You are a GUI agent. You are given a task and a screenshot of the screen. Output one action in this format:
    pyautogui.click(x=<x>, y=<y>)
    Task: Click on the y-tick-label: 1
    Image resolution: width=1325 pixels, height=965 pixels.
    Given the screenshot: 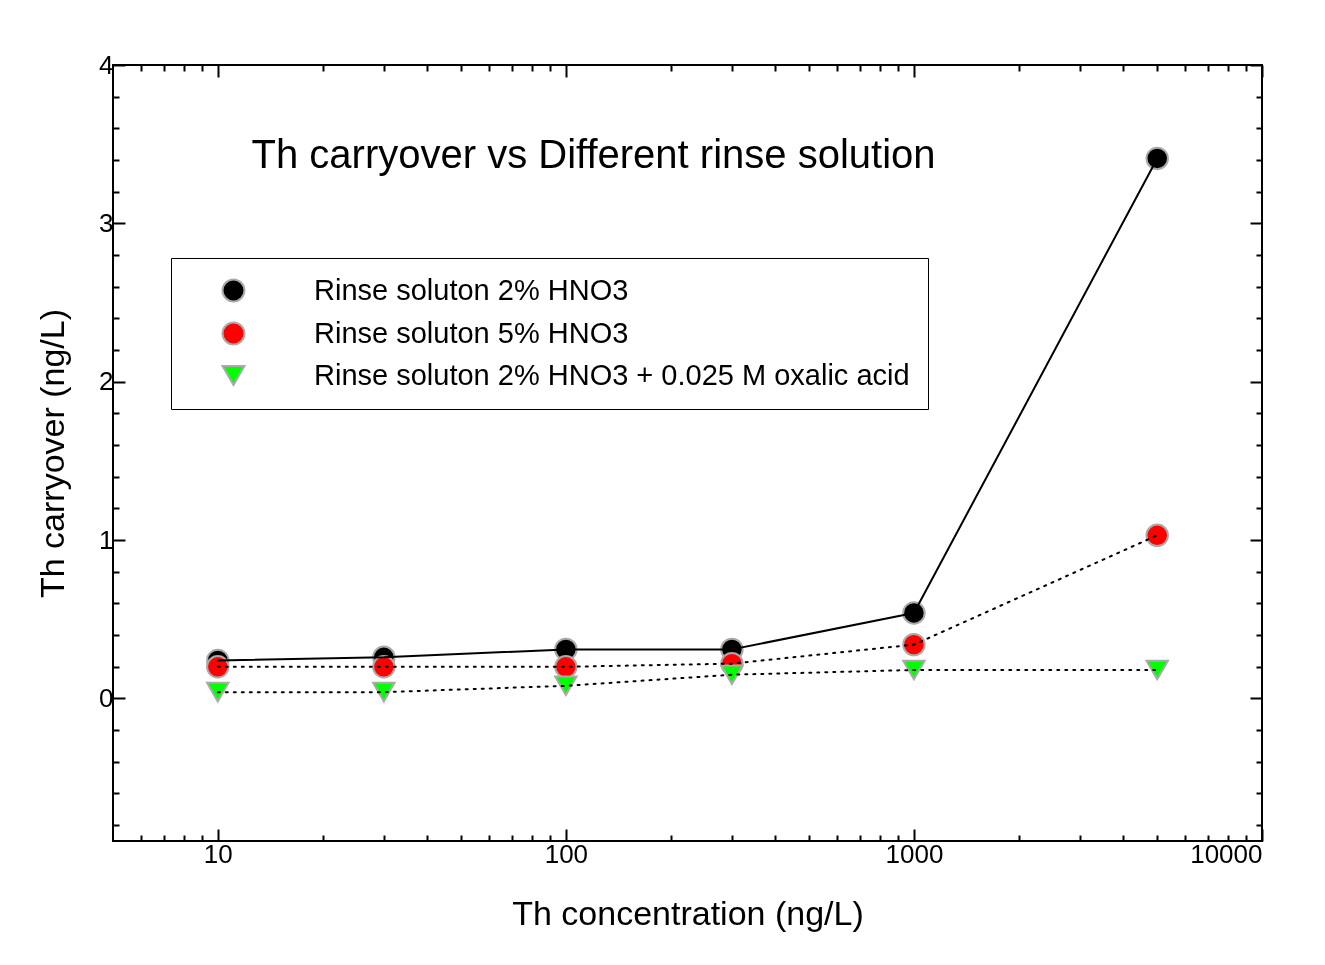 What is the action you would take?
    pyautogui.click(x=106, y=539)
    